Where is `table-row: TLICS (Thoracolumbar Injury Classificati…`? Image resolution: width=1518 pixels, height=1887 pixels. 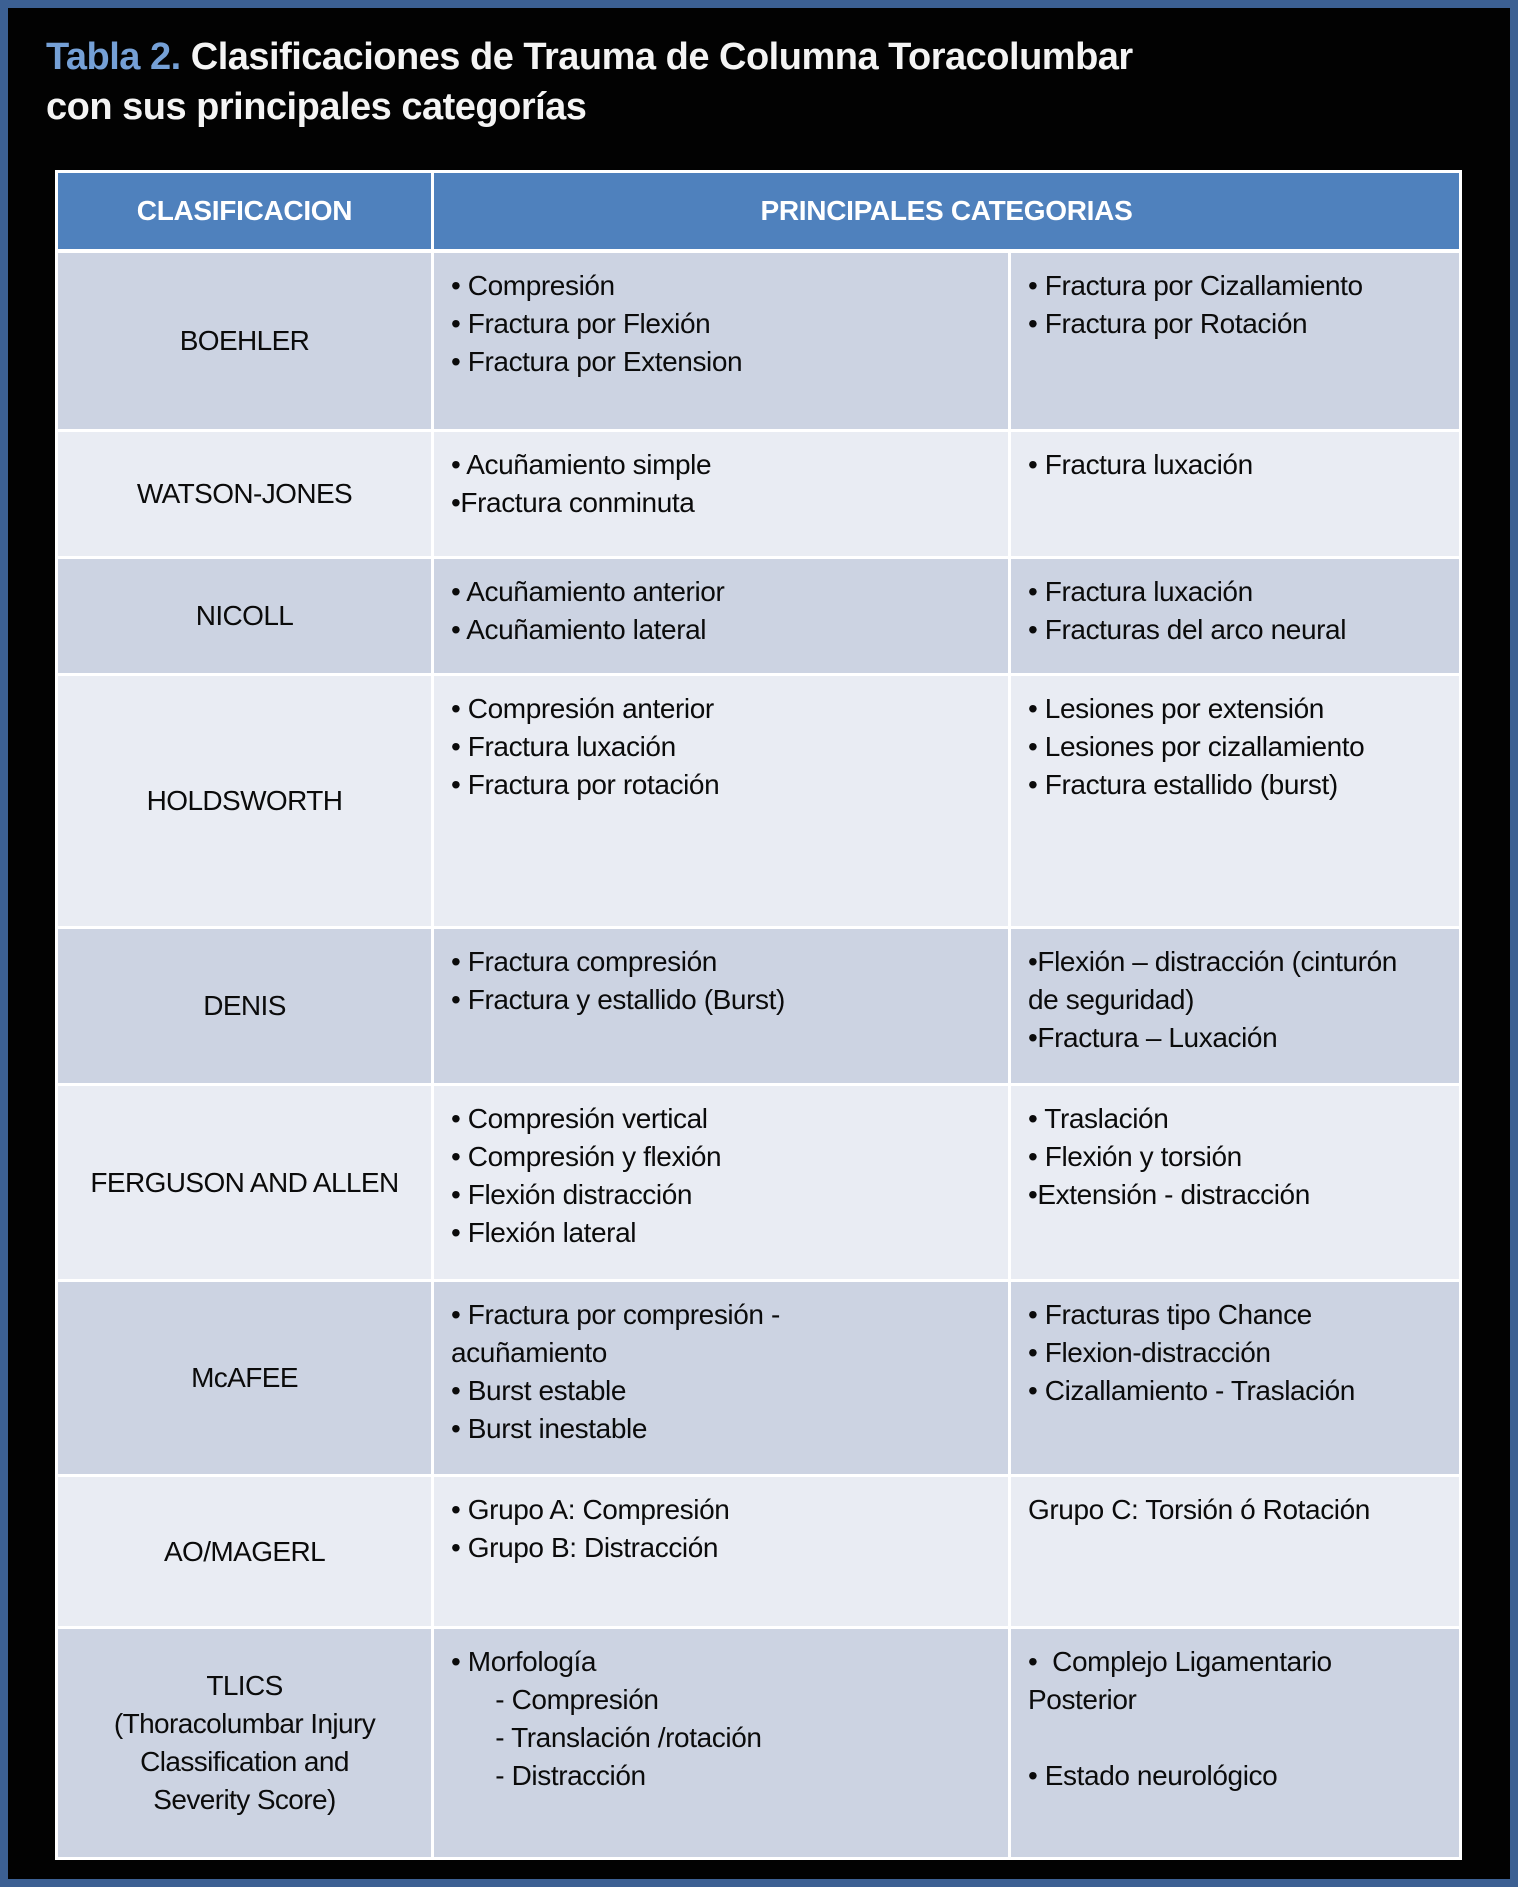
table-row: TLICS (Thoracolumbar Injury Classificati… is located at coordinates (758, 1741).